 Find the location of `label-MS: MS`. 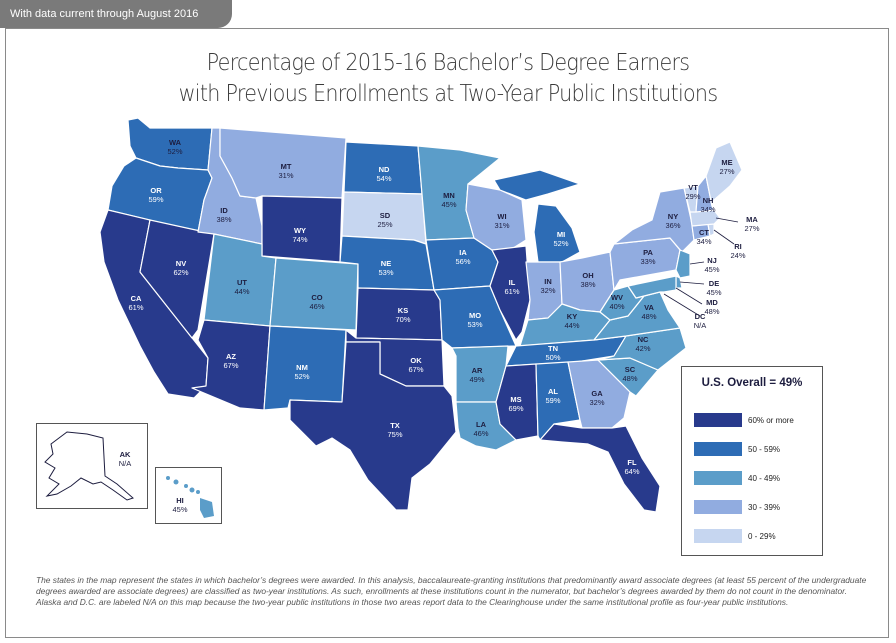

label-MS: MS is located at coordinates (515, 399).